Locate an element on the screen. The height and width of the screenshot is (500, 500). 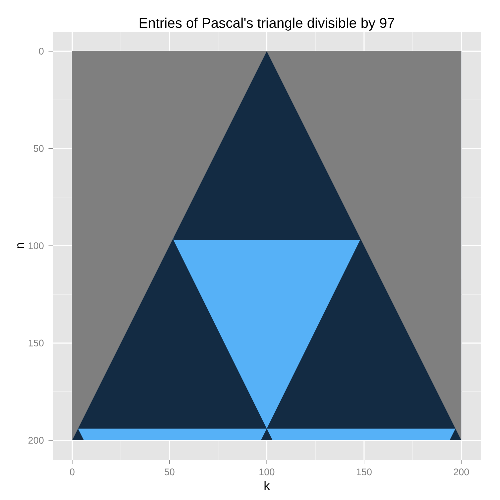
x-axis-title: k is located at coordinates (267, 485).